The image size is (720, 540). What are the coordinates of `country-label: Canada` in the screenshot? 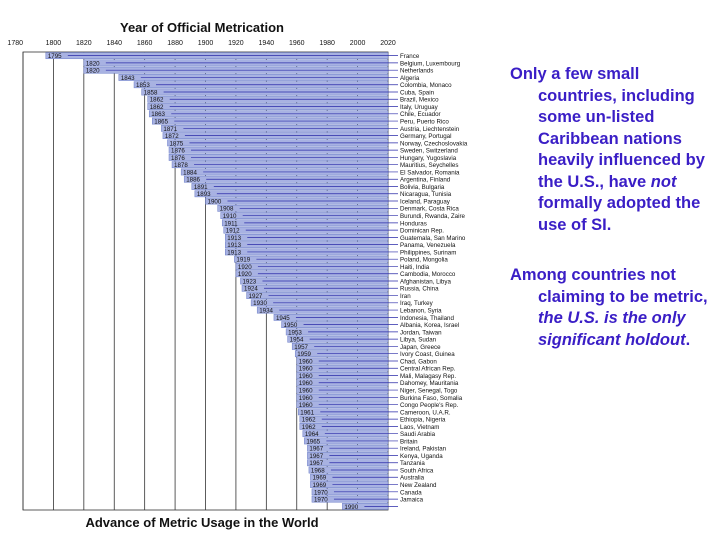 It's located at (411, 492).